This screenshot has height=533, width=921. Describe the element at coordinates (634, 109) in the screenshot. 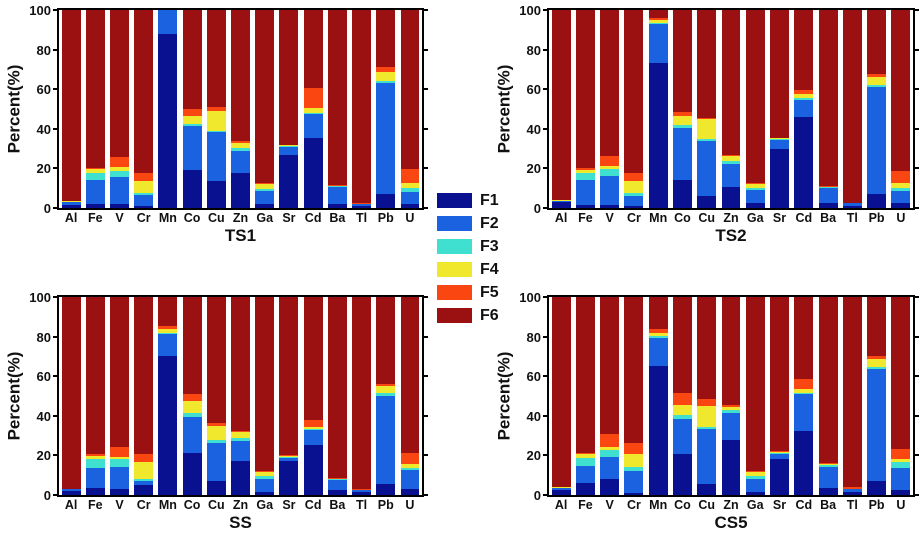

I see `bar-cr` at that location.